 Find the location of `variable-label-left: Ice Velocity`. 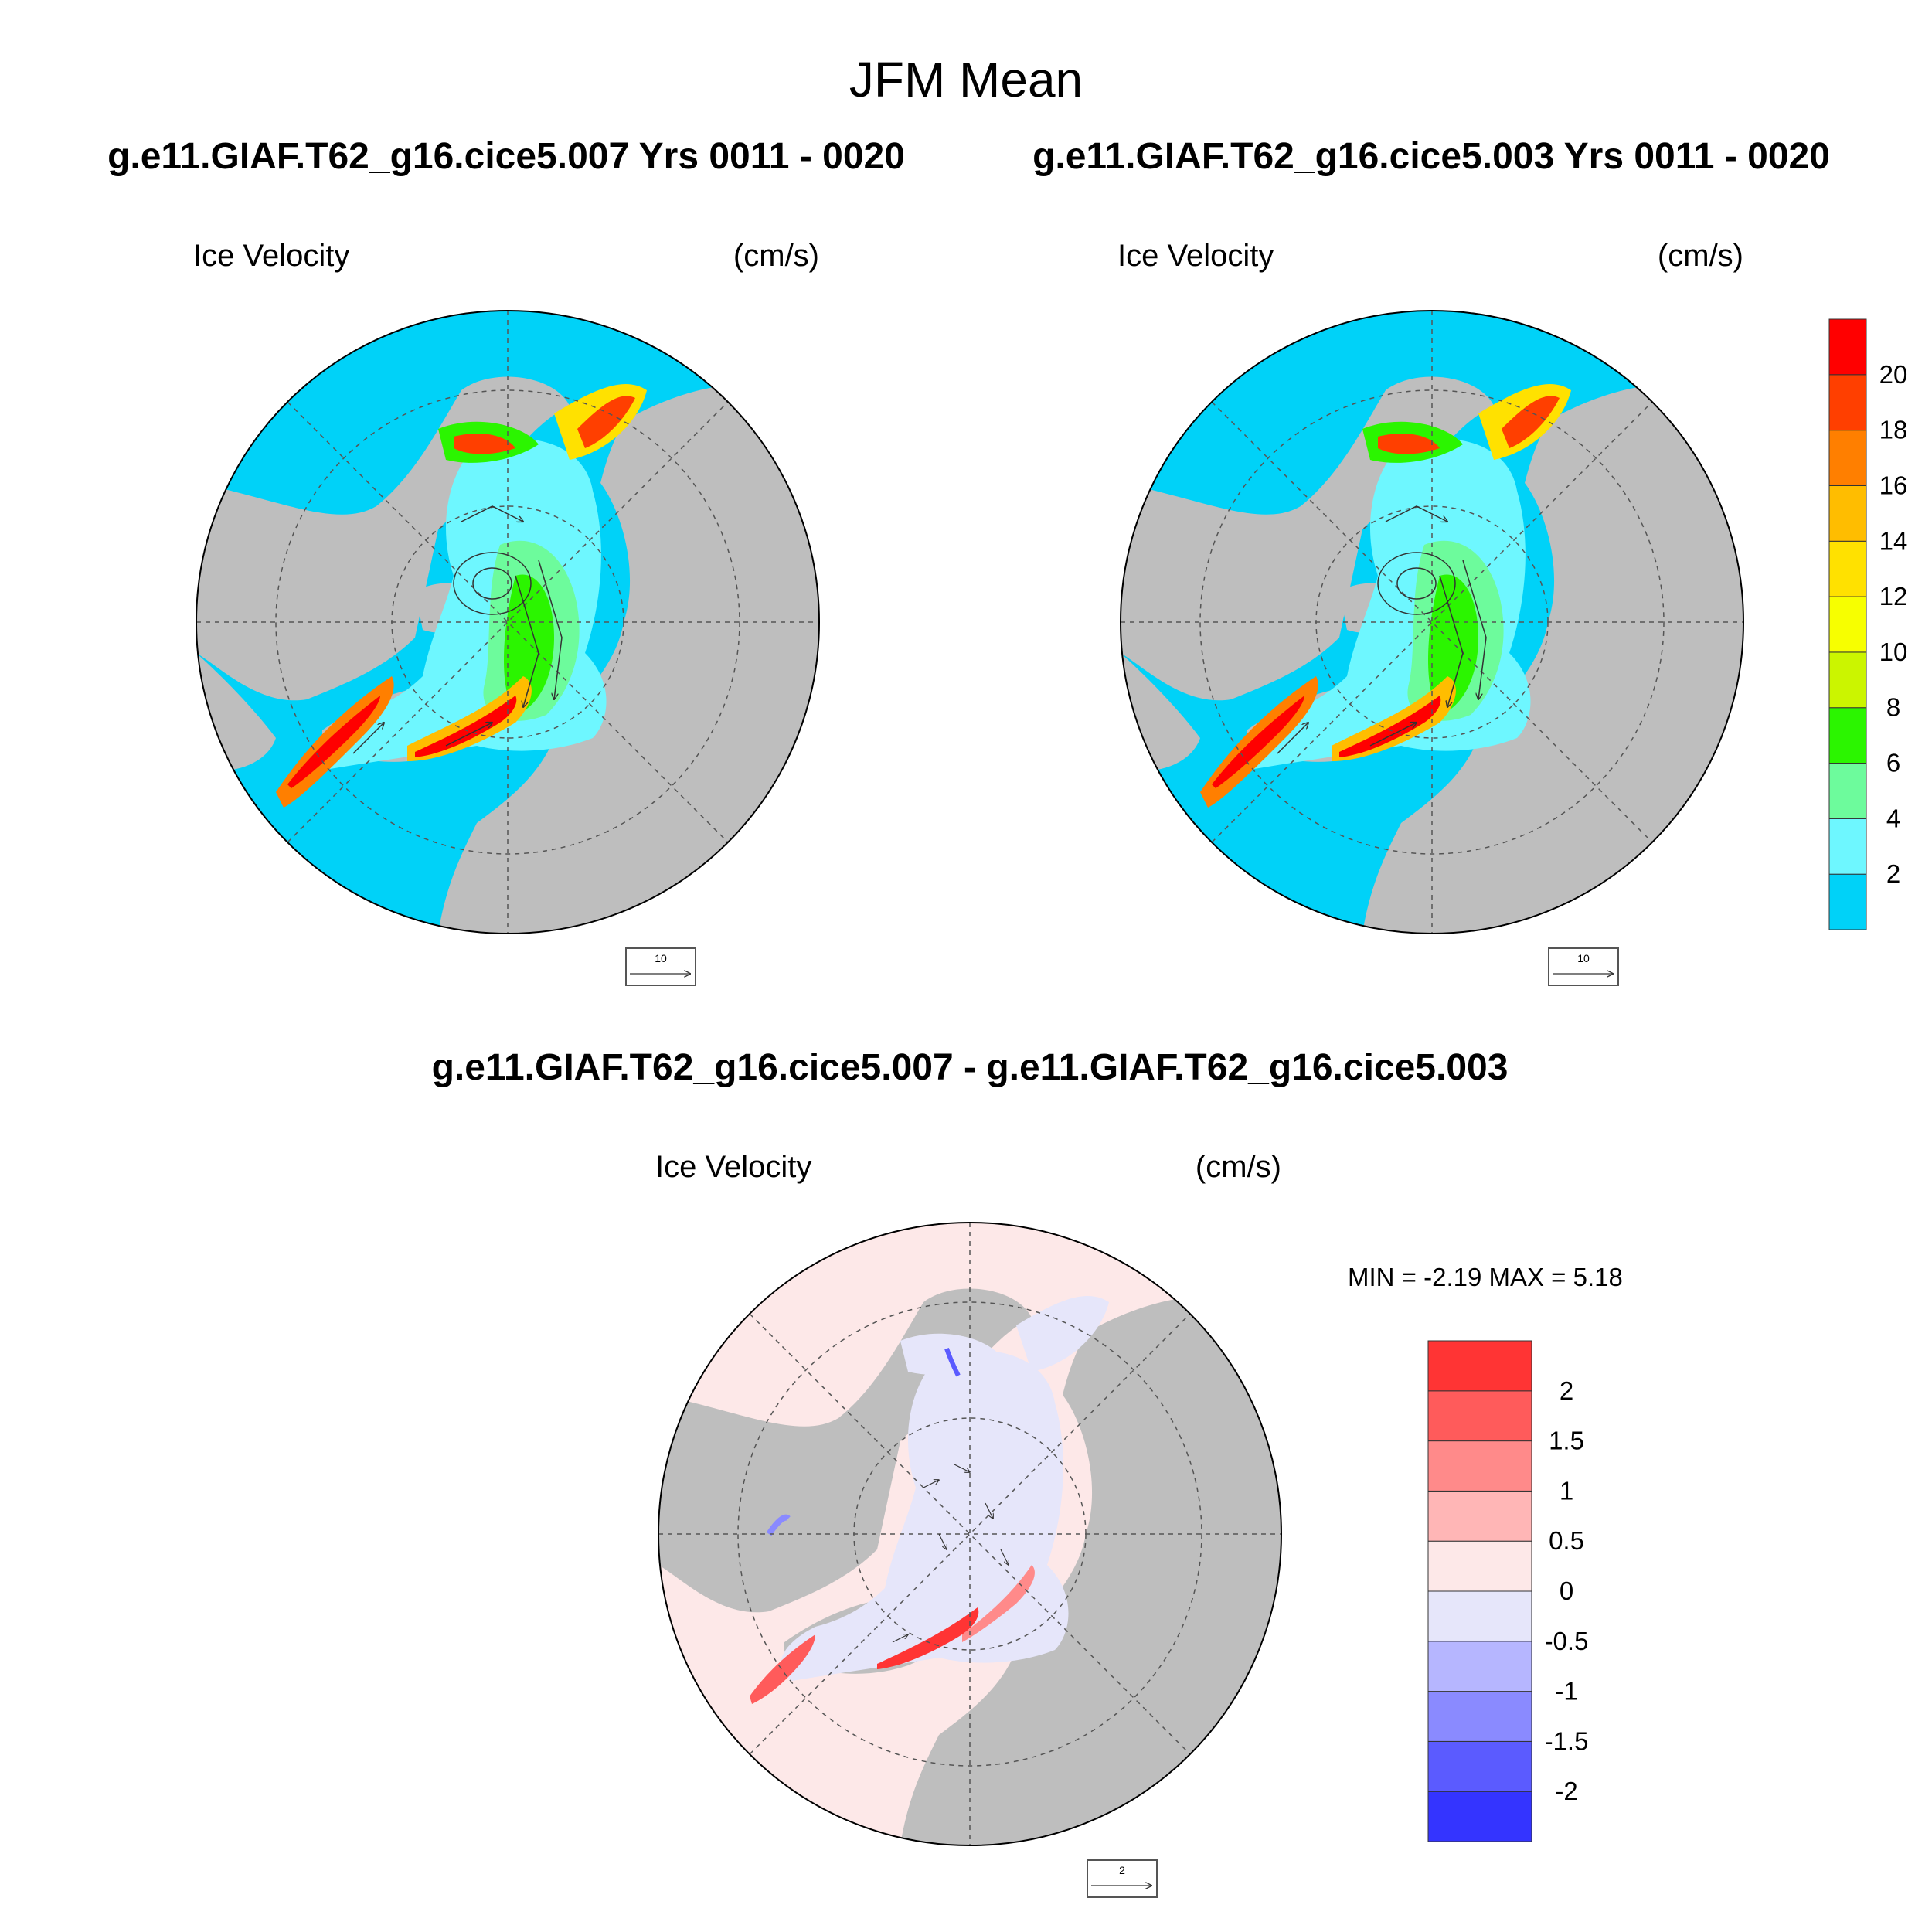

variable-label-left: Ice Velocity is located at coordinates (271, 256).